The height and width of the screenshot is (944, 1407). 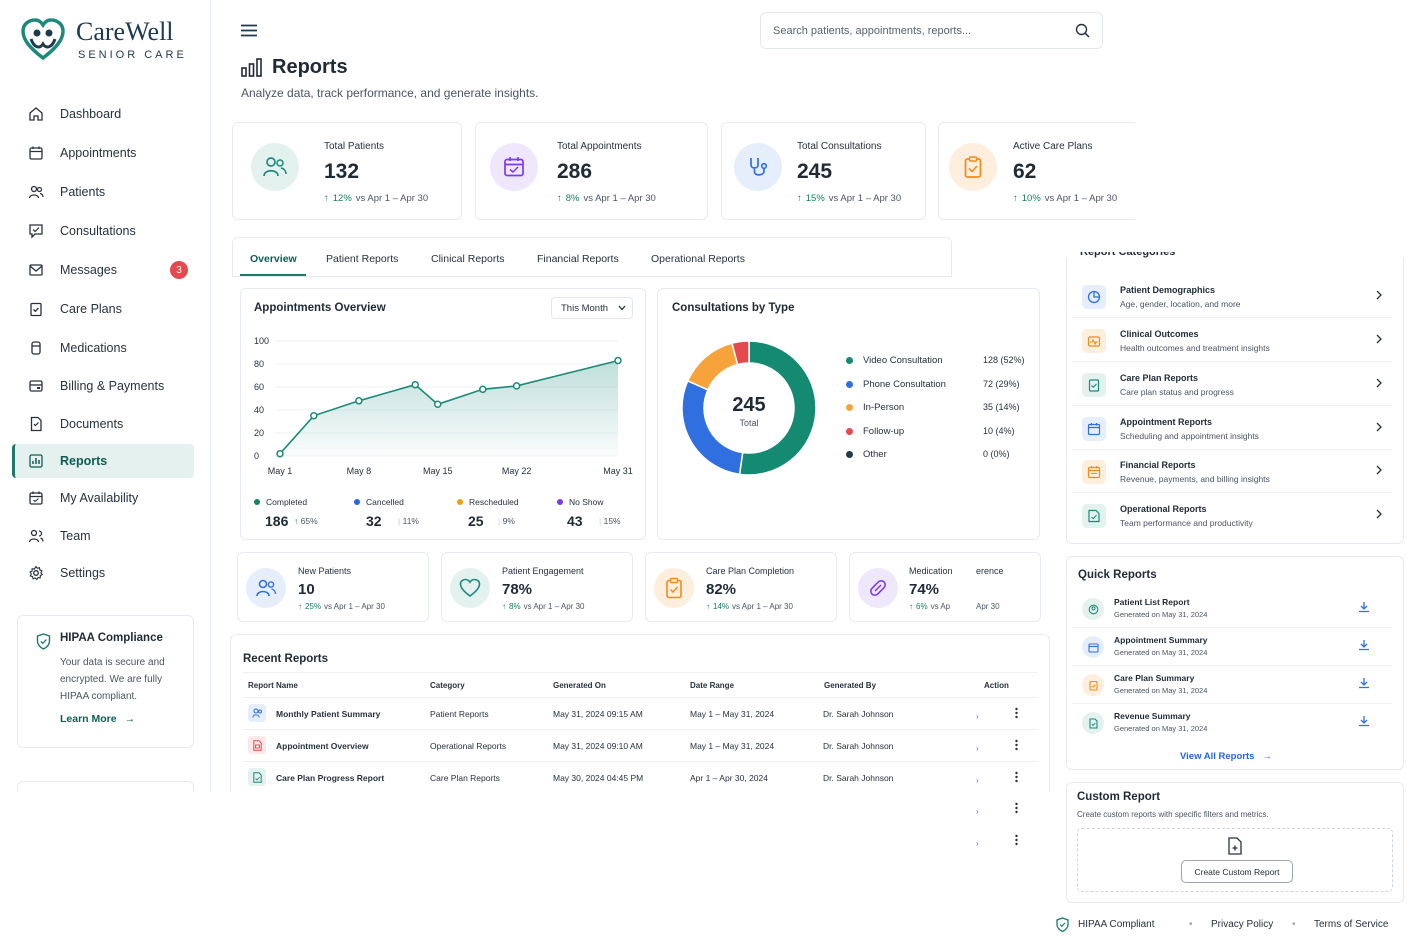 I want to click on sidebar-item-consultations: Consultations, so click(x=103, y=231).